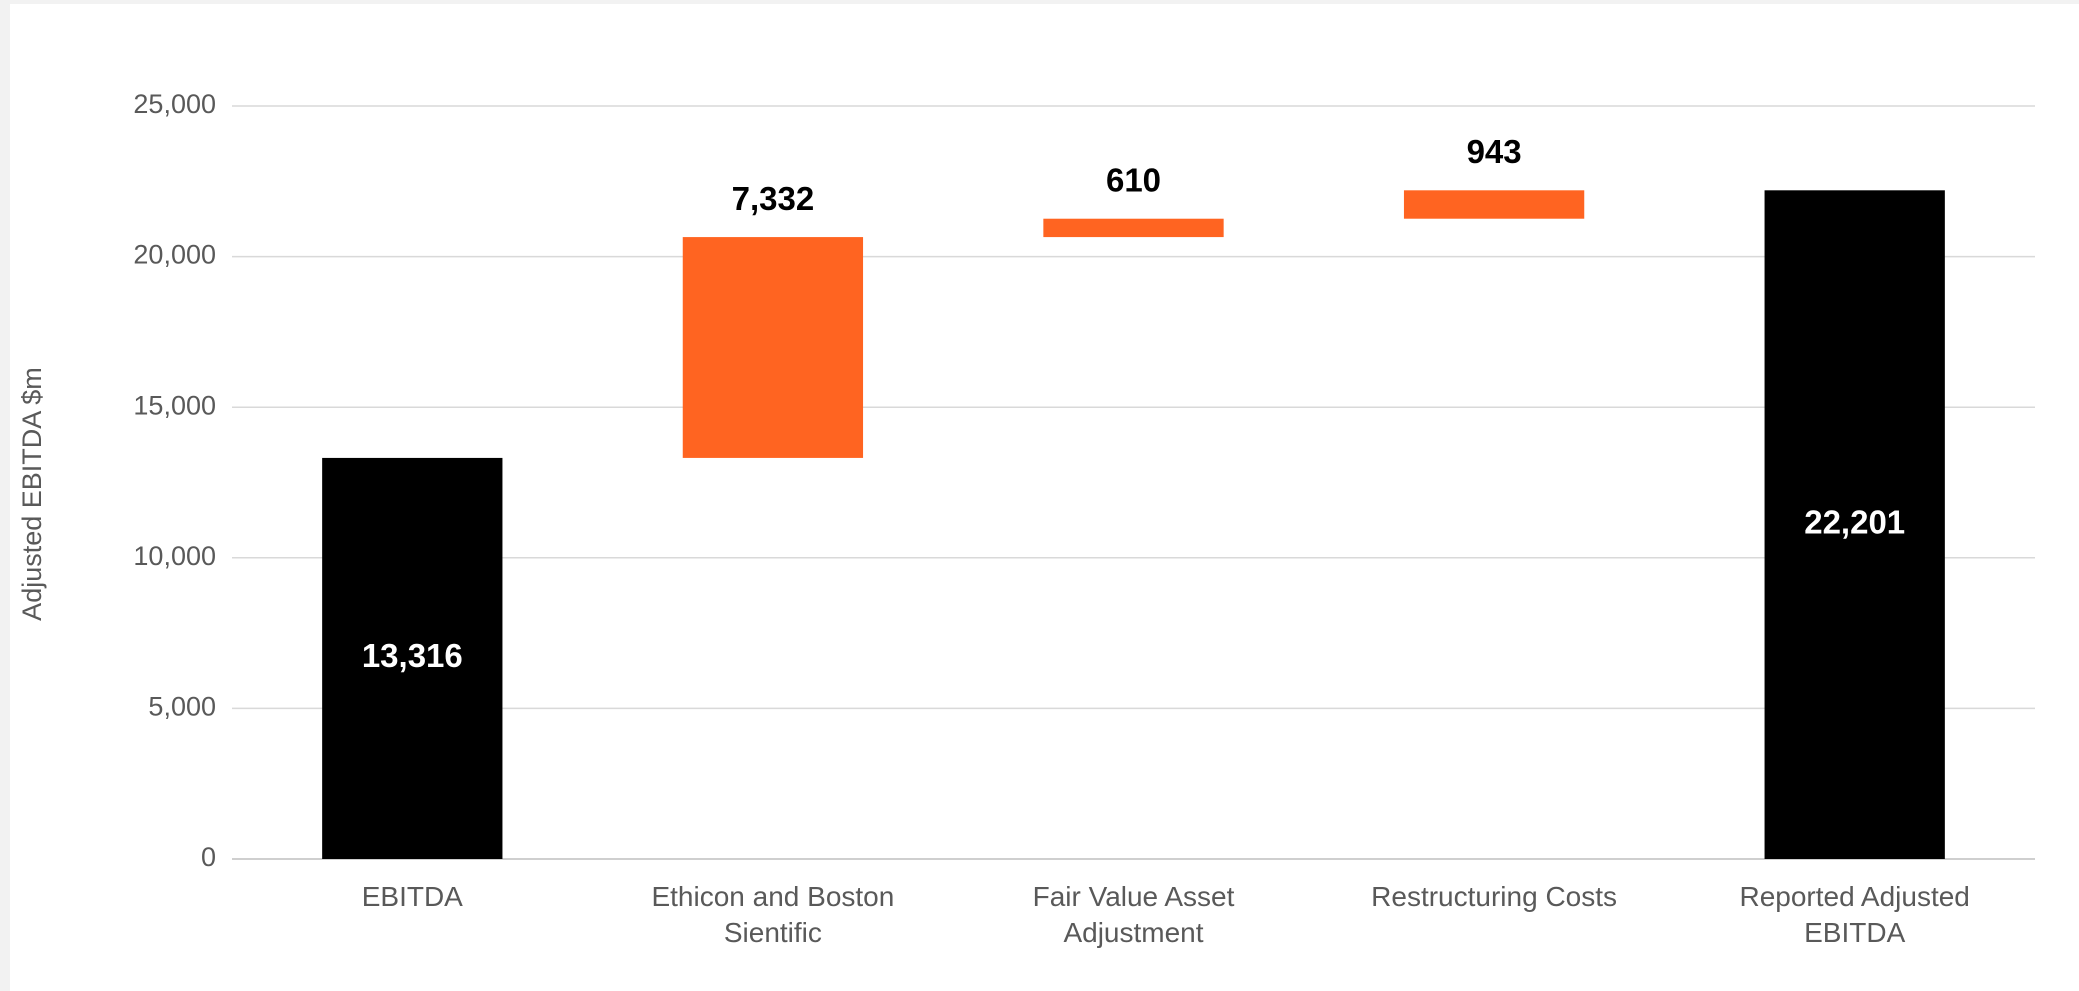 The image size is (2079, 991). Describe the element at coordinates (32, 494) in the screenshot. I see `y-axis-label: Adjusted EBITDA $m` at that location.